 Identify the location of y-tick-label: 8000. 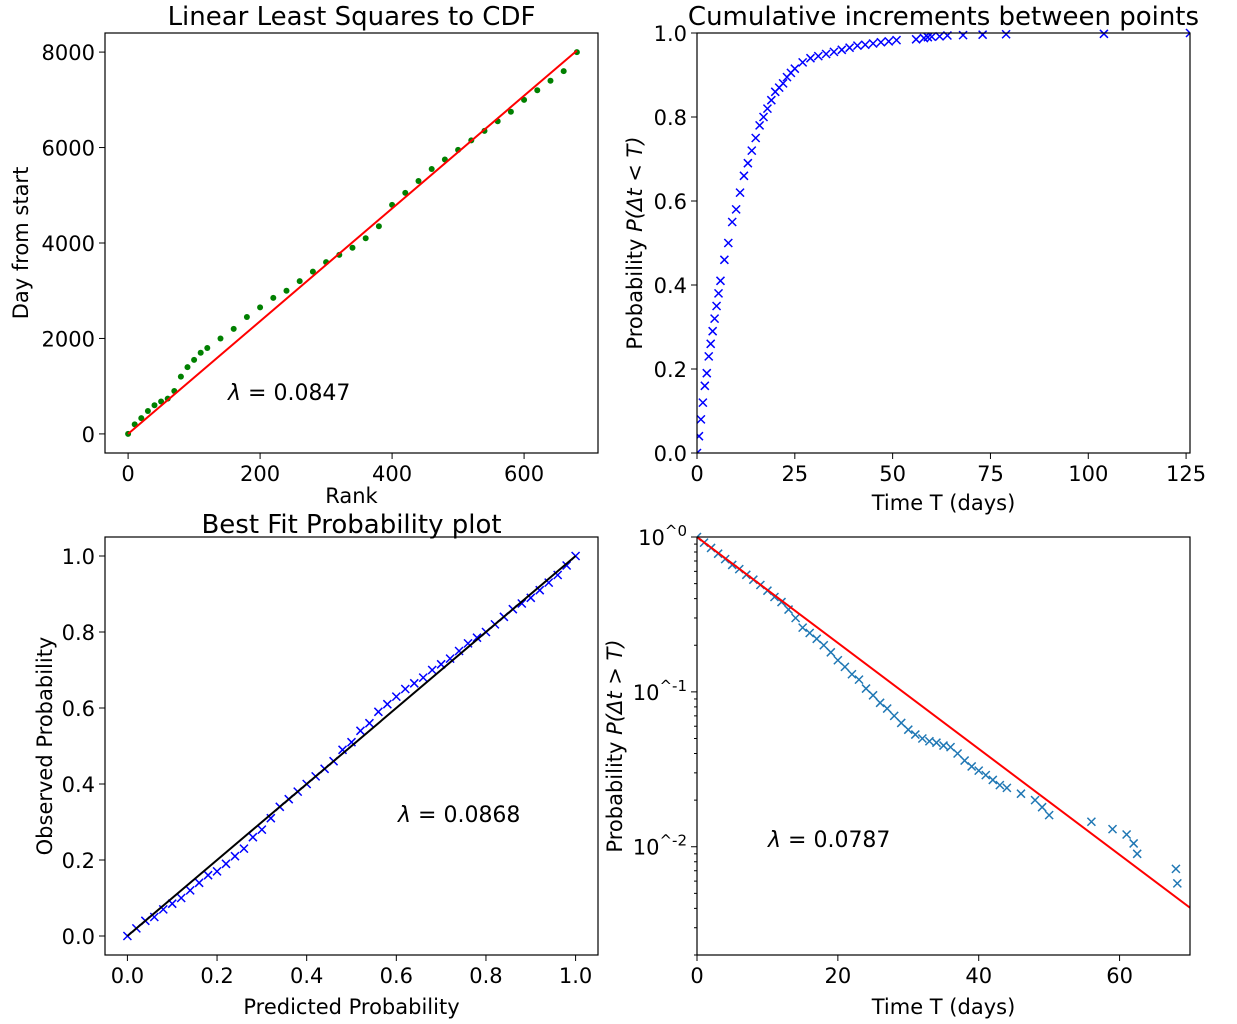
(68, 53).